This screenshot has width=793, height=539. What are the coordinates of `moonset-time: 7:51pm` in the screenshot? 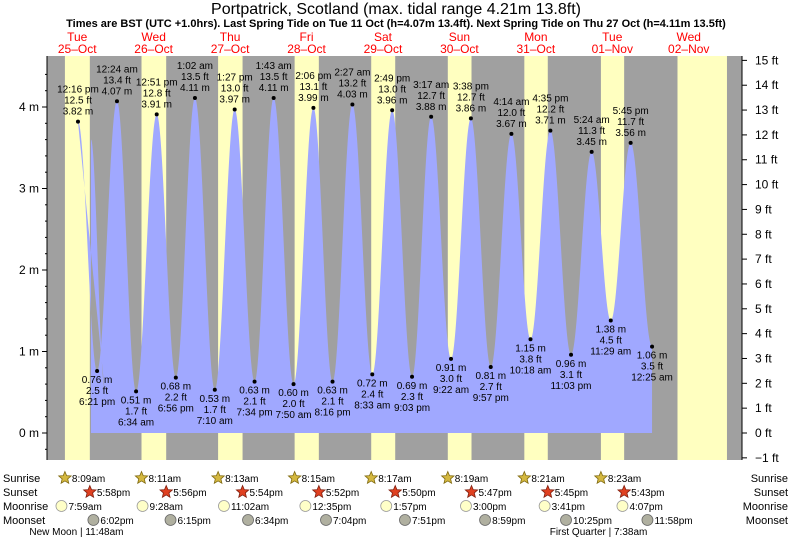 It's located at (428, 521).